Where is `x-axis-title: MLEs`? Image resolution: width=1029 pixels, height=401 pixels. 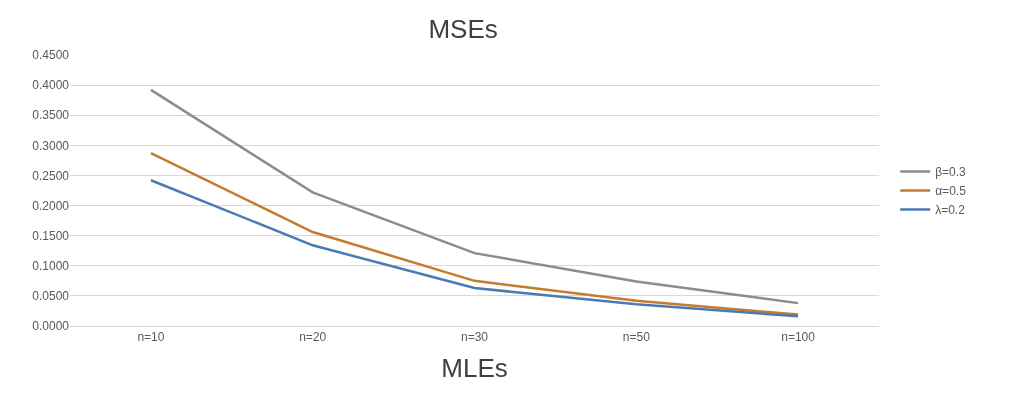 x-axis-title: MLEs is located at coordinates (474, 368).